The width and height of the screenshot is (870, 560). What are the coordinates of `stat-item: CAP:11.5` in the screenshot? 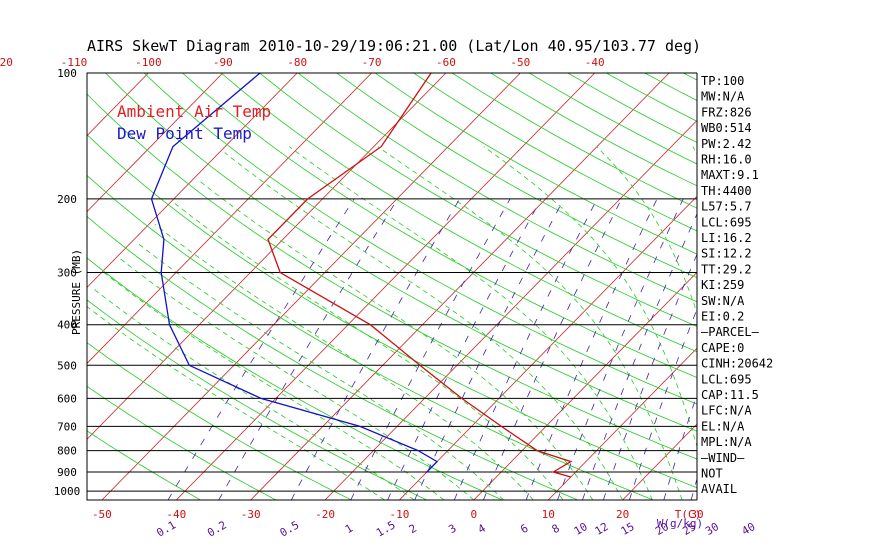 It's located at (730, 395).